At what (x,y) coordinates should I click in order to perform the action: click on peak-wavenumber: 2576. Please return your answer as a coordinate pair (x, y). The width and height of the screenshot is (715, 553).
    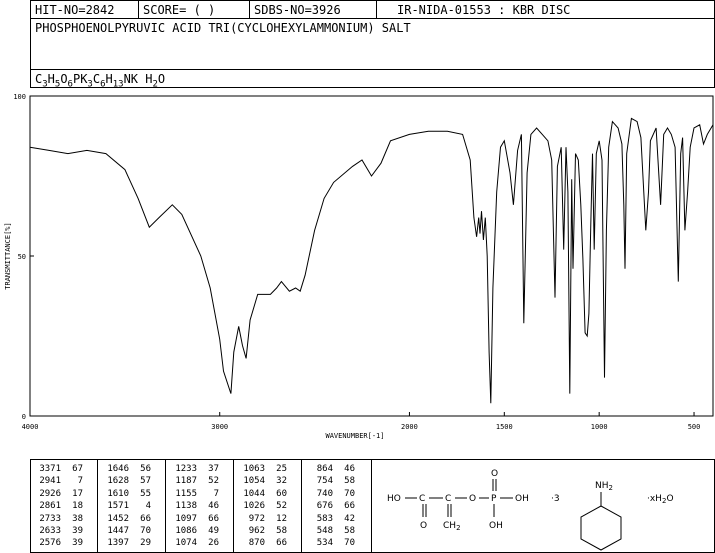
    Looking at the image, I should click on (50, 543).